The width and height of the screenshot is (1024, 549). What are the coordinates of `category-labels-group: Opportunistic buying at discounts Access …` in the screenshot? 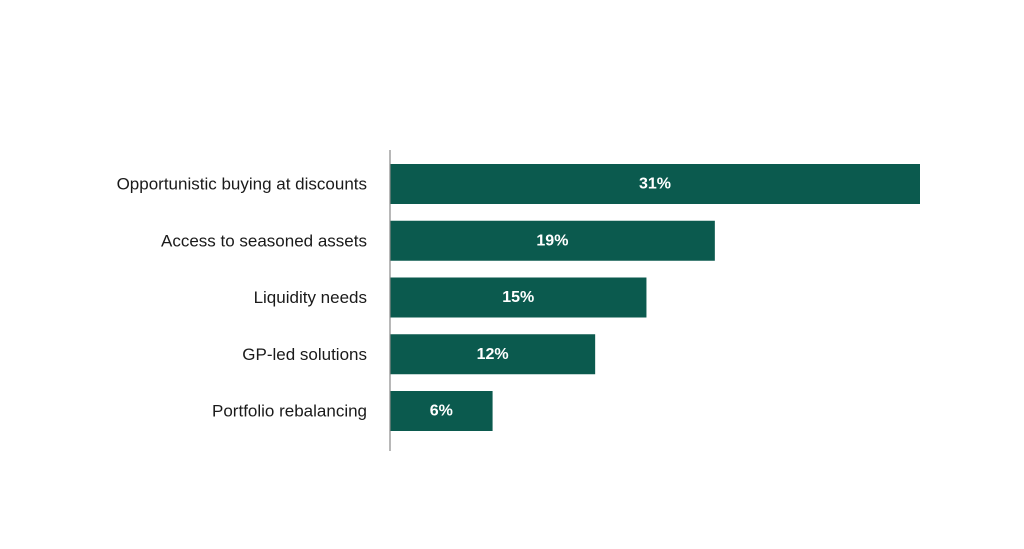 It's located at (242, 298).